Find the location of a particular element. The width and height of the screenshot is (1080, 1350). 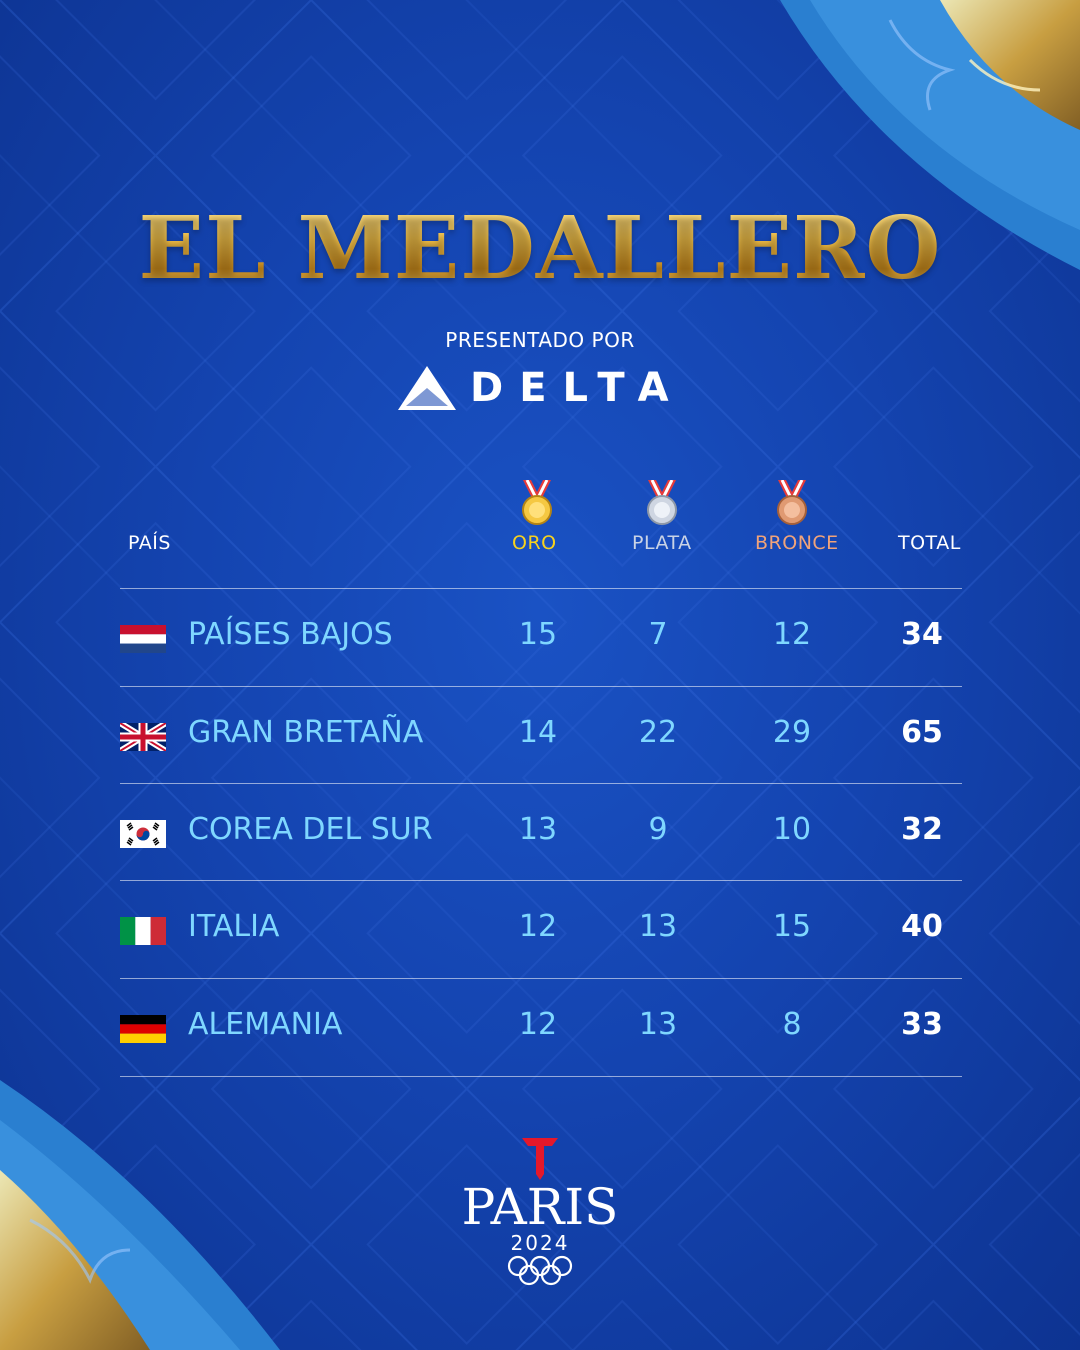

header-silver: PLATA is located at coordinates (662, 543).